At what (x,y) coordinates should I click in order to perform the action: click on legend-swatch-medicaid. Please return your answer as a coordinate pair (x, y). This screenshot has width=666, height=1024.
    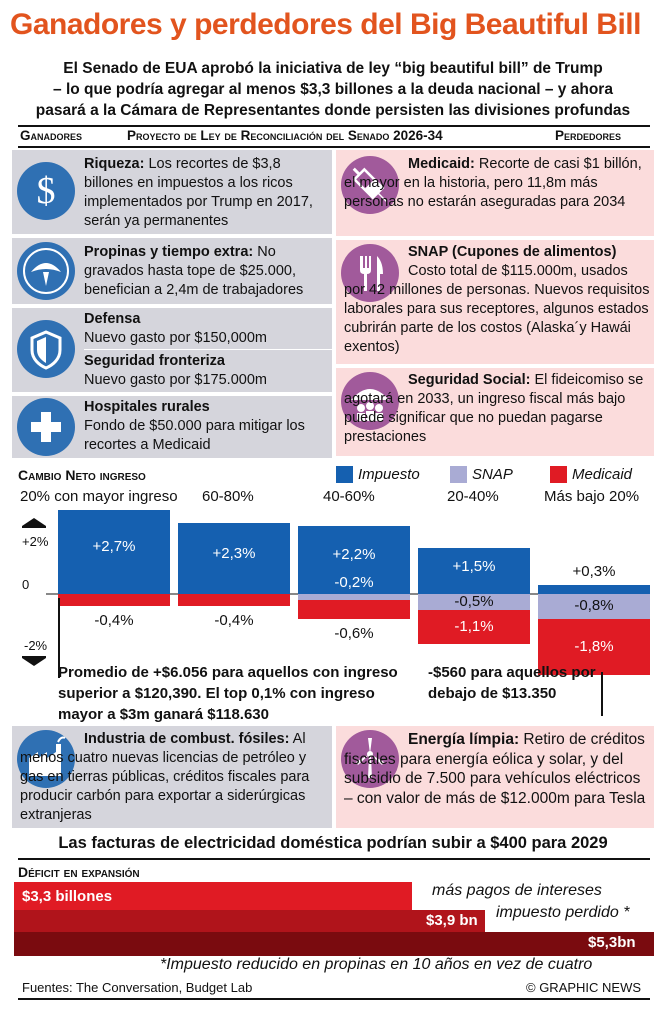
    Looking at the image, I should click on (558, 474).